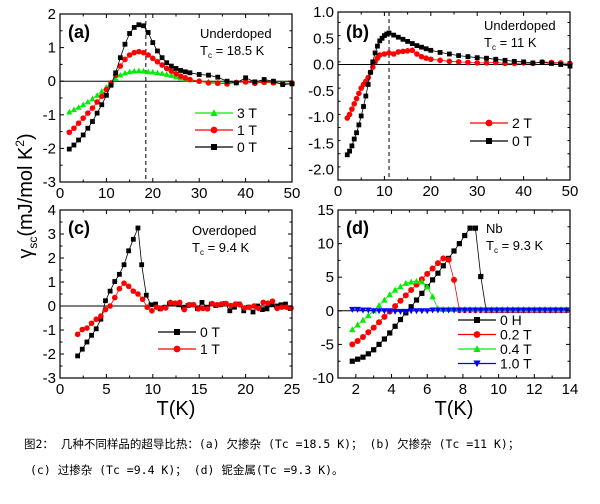 The width and height of the screenshot is (600, 504). Describe the element at coordinates (514, 246) in the screenshot. I see `annotation-tc: Tc = 9.3 K` at that location.